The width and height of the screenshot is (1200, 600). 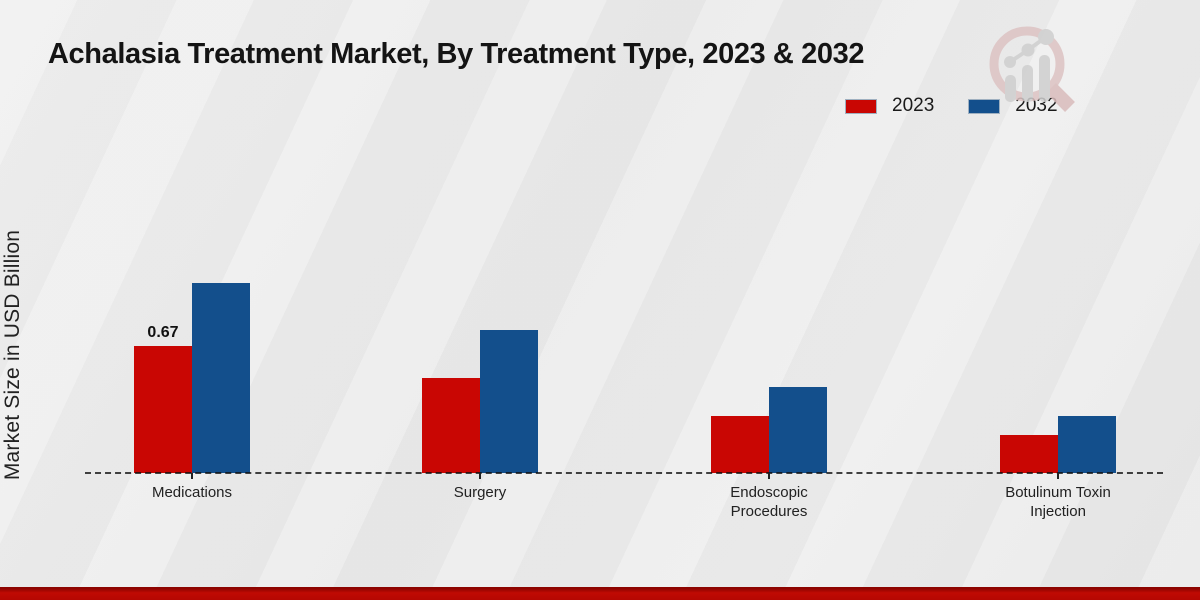 I want to click on category-label-endoscopic-procedures: Endoscopic Procedures, so click(x=769, y=502).